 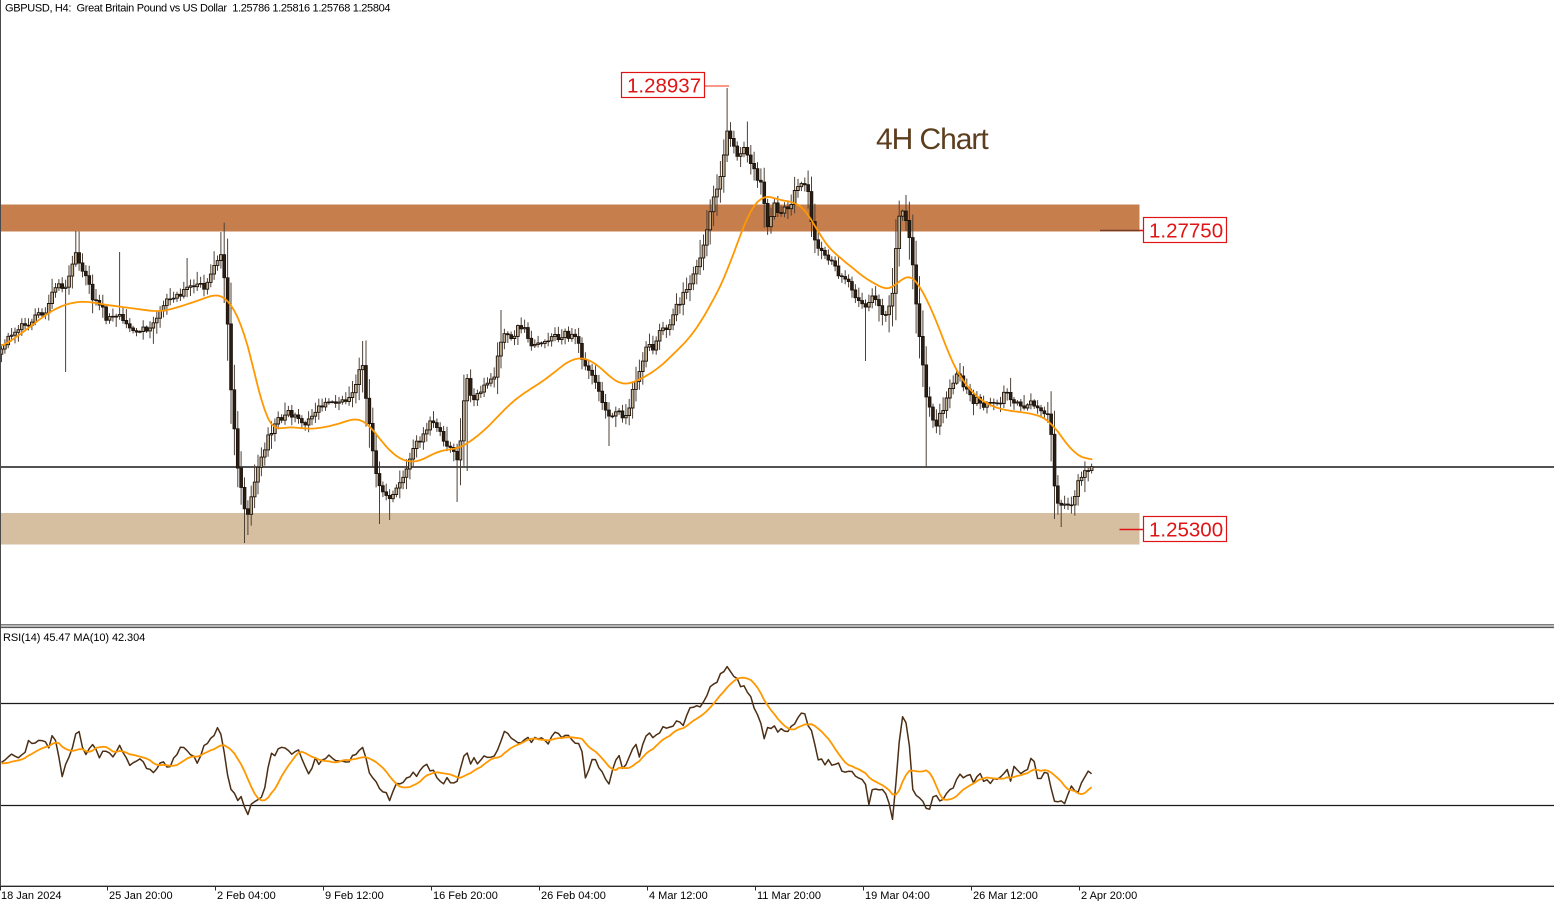 What do you see at coordinates (246, 895) in the screenshot?
I see `svg-text: 2 Feb 04:00` at bounding box center [246, 895].